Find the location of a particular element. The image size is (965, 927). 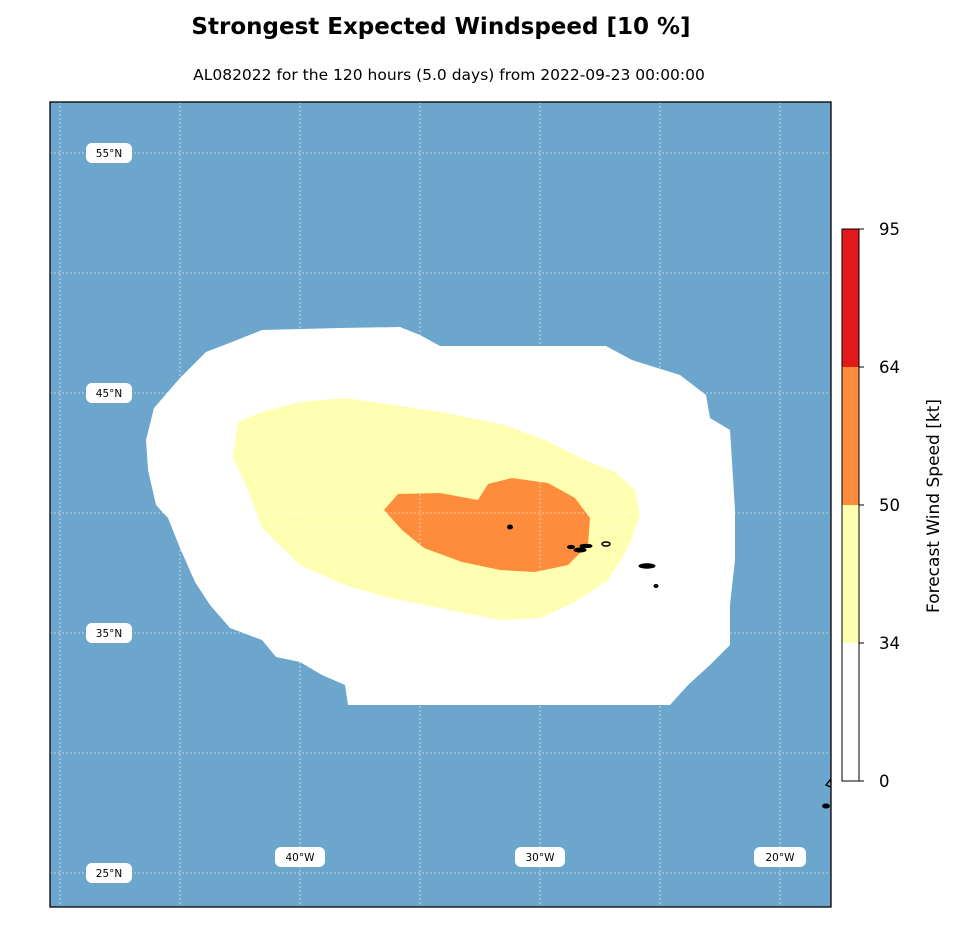

lat-label-text: 55°N is located at coordinates (109, 154).